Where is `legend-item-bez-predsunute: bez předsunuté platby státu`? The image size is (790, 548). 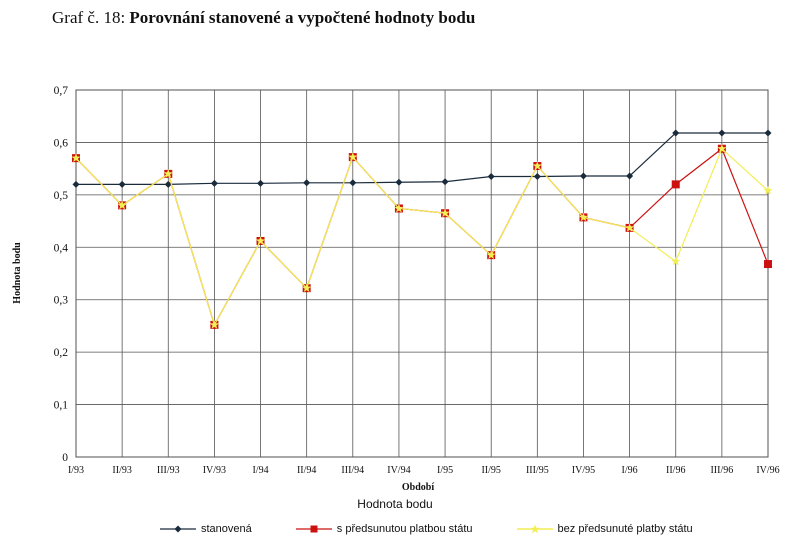 legend-item-bez-predsunute: bez předsunuté platby státu is located at coordinates (604, 529).